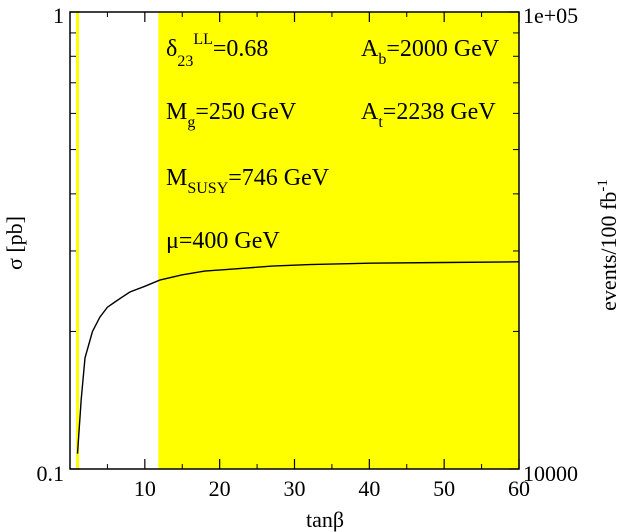  What do you see at coordinates (444, 488) in the screenshot?
I see `x-tick-label: 50` at bounding box center [444, 488].